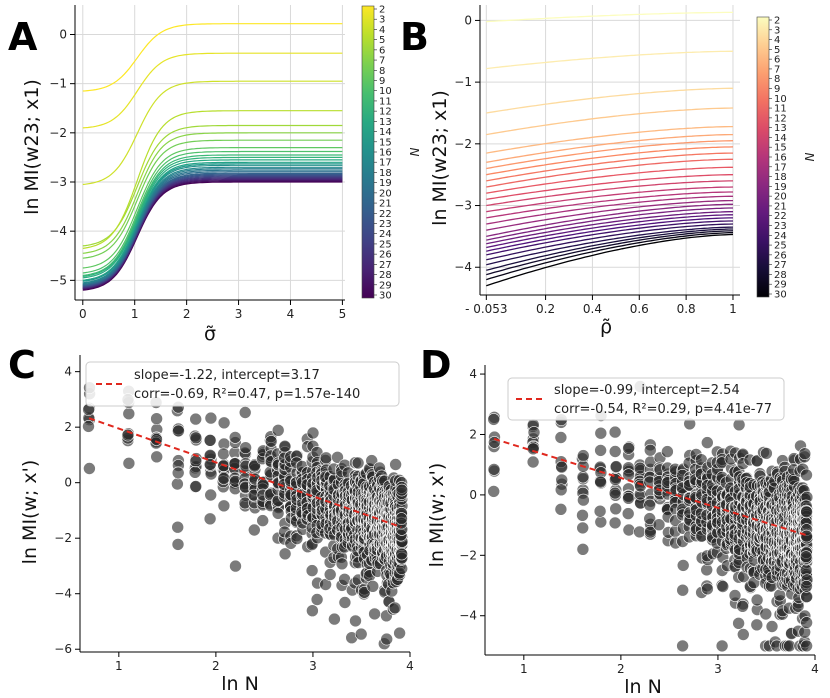  Describe the element at coordinates (436, 365) in the screenshot. I see `panel-label-d: D` at that location.